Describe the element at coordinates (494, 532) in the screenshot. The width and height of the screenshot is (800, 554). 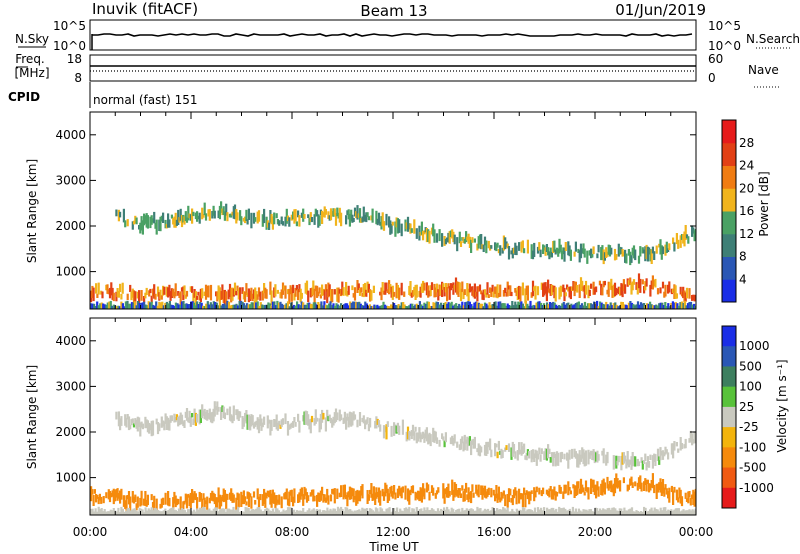
I see `x-tick-label: 16:00` at that location.